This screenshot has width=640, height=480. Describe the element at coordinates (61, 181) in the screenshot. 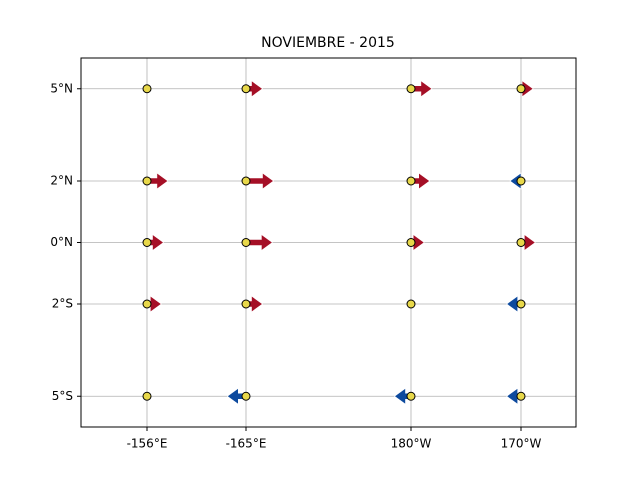

I see `y-tick-label: 2°N` at that location.